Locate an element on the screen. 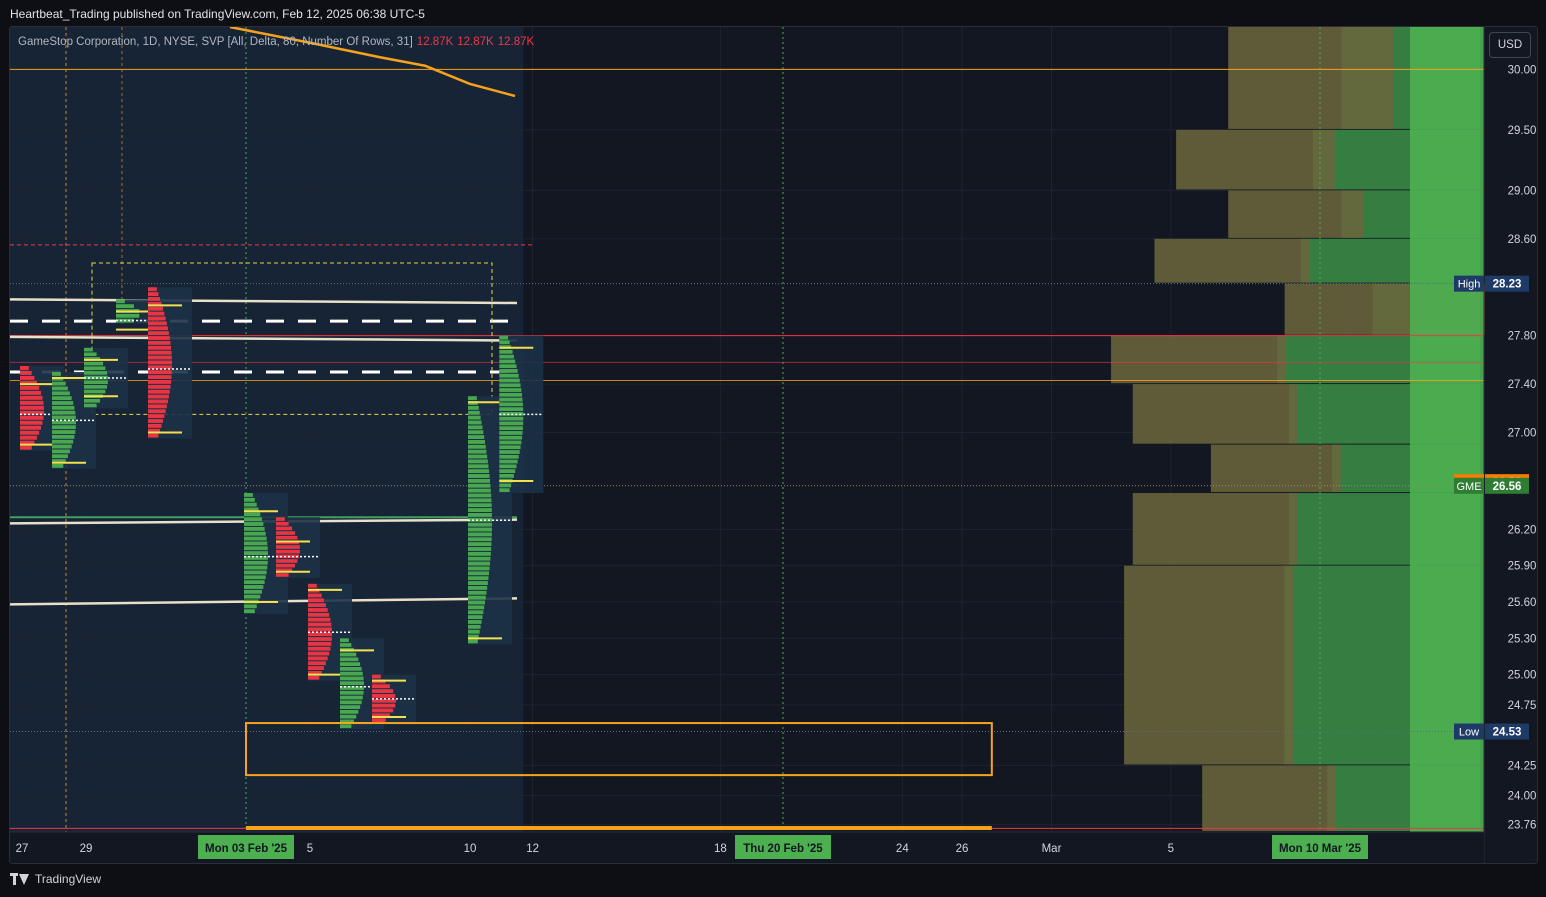 The image size is (1546, 897). x-tick-label: 26 is located at coordinates (962, 849).